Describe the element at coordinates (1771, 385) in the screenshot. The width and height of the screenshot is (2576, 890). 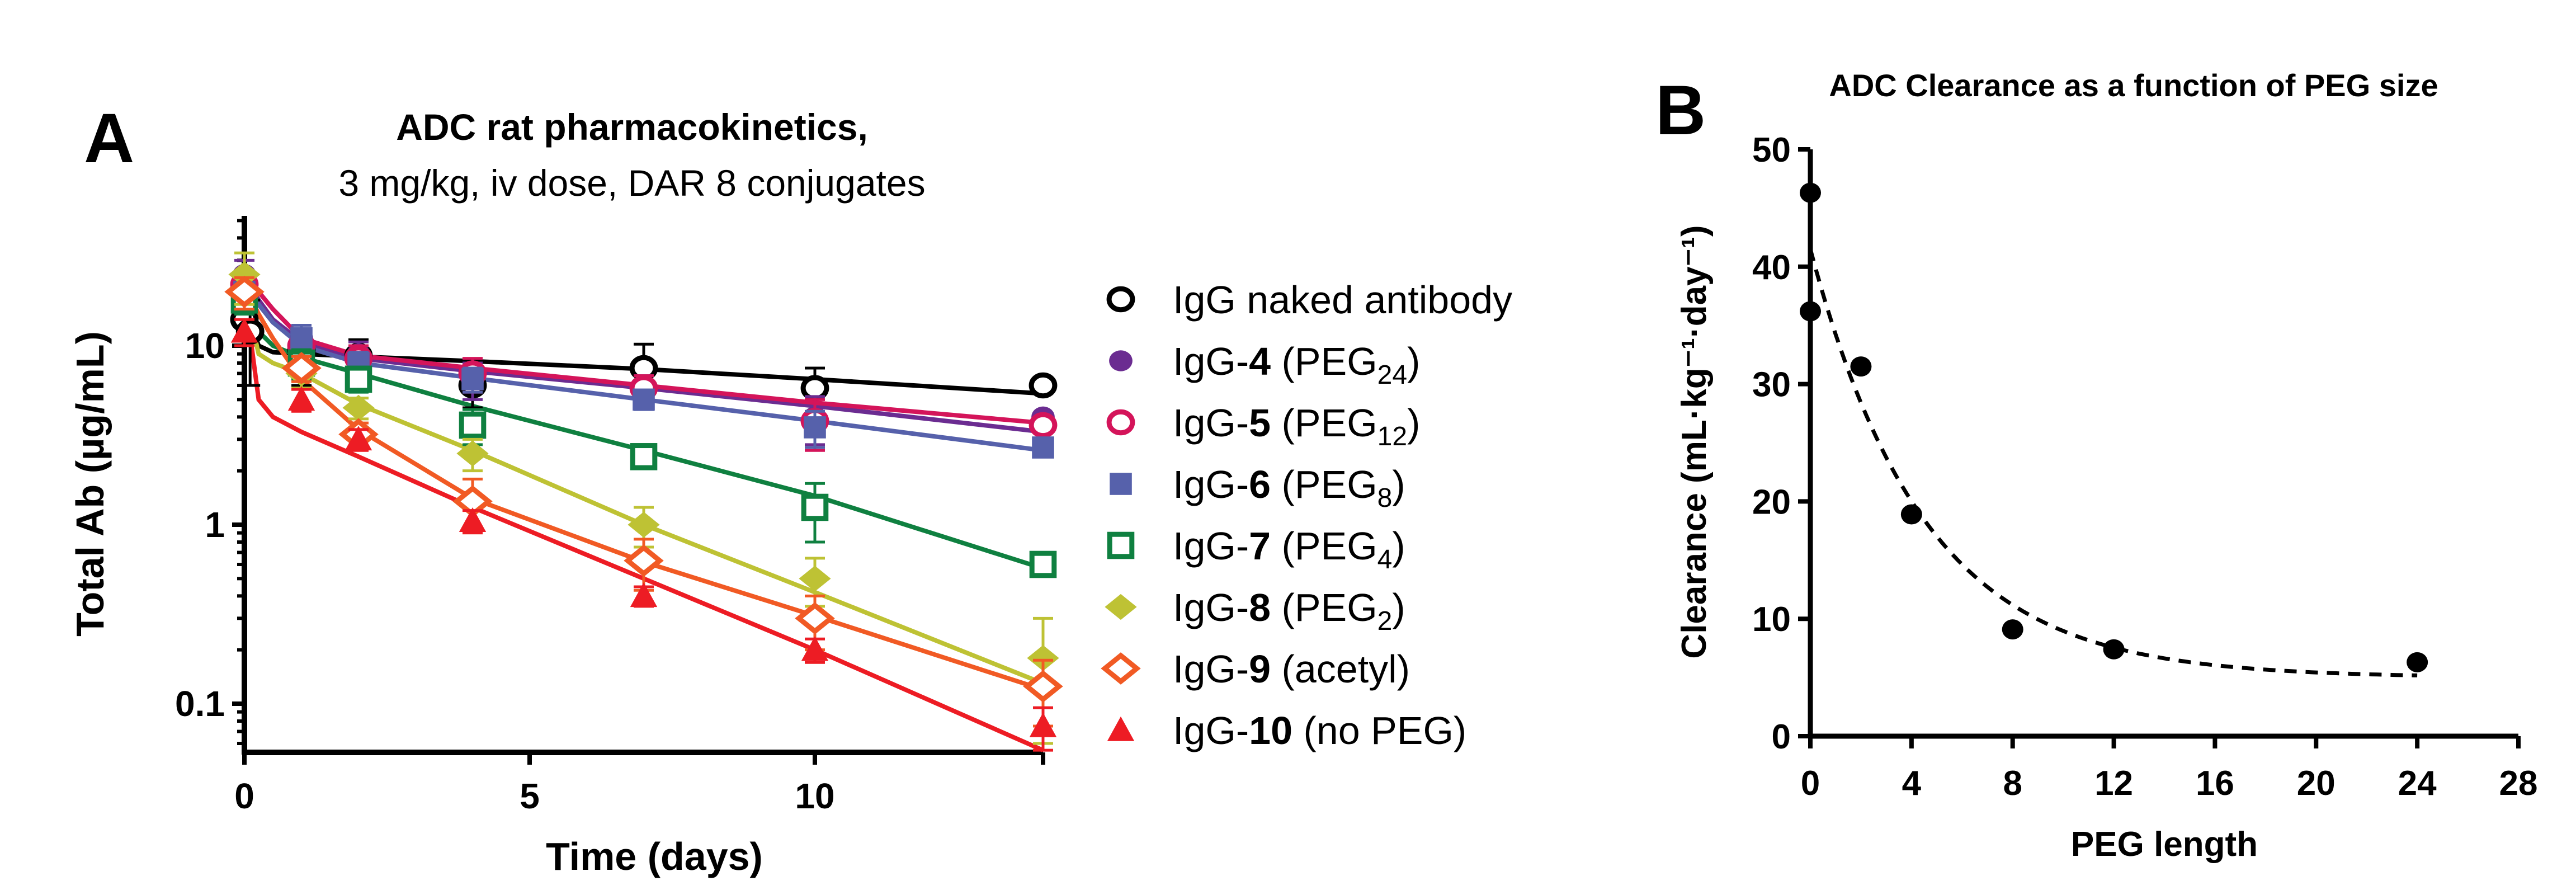
I see `y-tick-label: 30` at that location.